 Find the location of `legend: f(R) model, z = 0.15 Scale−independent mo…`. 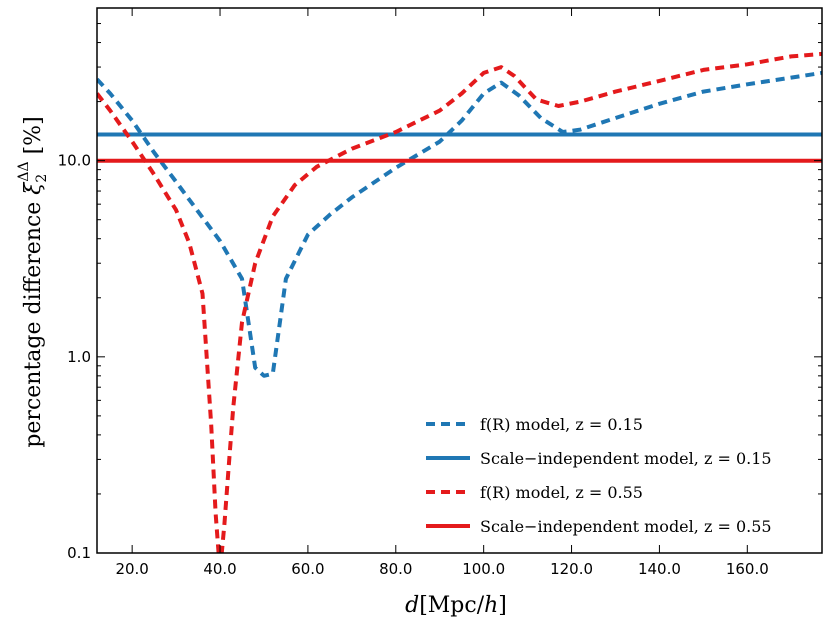

legend: f(R) model, z = 0.15 Scale−independent mo… is located at coordinates (599, 475).